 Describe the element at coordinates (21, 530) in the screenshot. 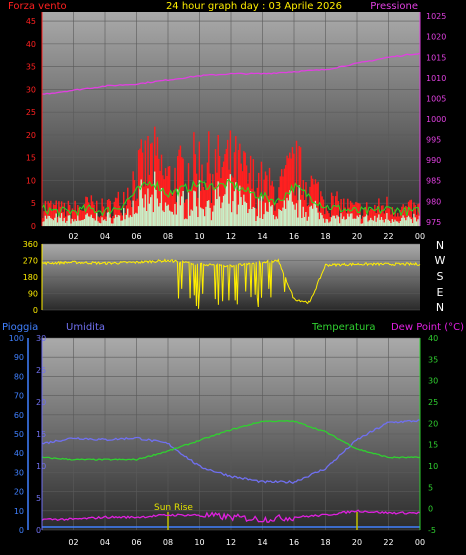

I see `bot-left-tick-0: 0` at that location.